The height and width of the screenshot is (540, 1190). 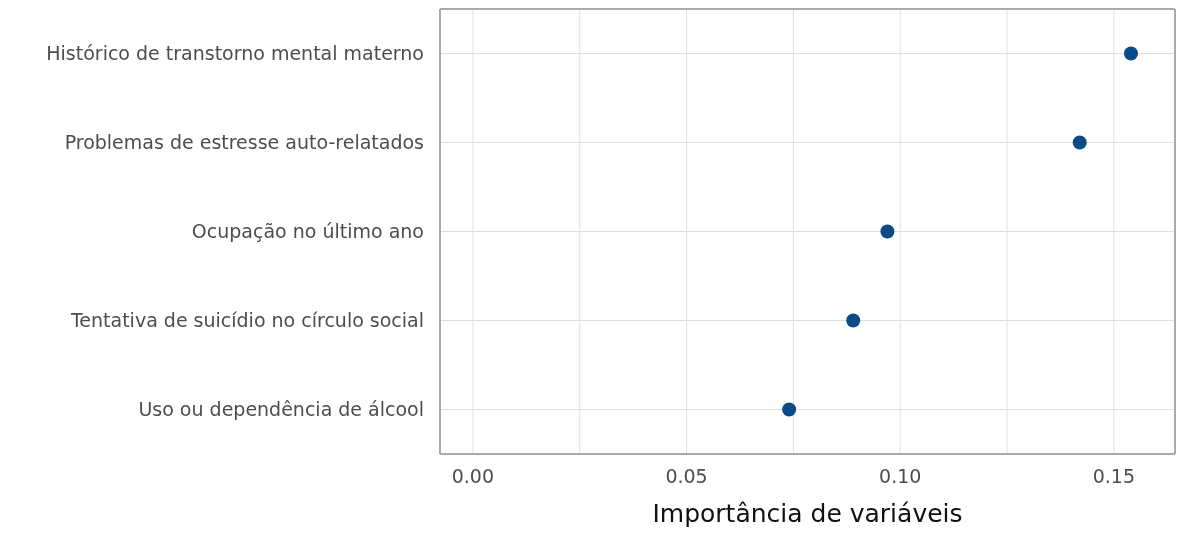 I want to click on x-tick-label: 0.15, so click(x=1114, y=476).